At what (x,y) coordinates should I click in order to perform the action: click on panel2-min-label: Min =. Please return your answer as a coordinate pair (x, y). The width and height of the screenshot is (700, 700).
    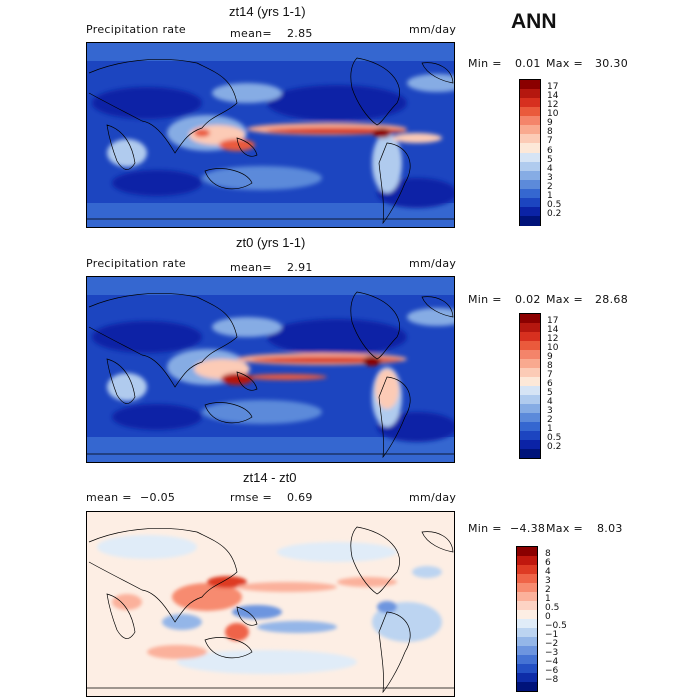
    Looking at the image, I should click on (485, 299).